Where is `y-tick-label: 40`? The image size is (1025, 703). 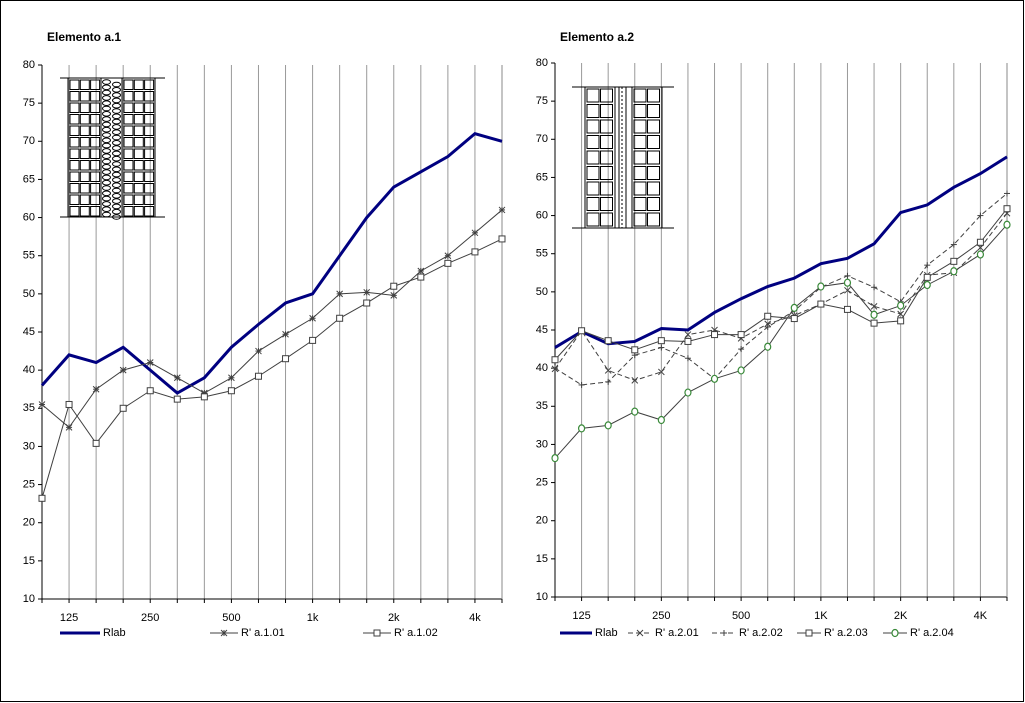
y-tick-label: 40 is located at coordinates (29, 370).